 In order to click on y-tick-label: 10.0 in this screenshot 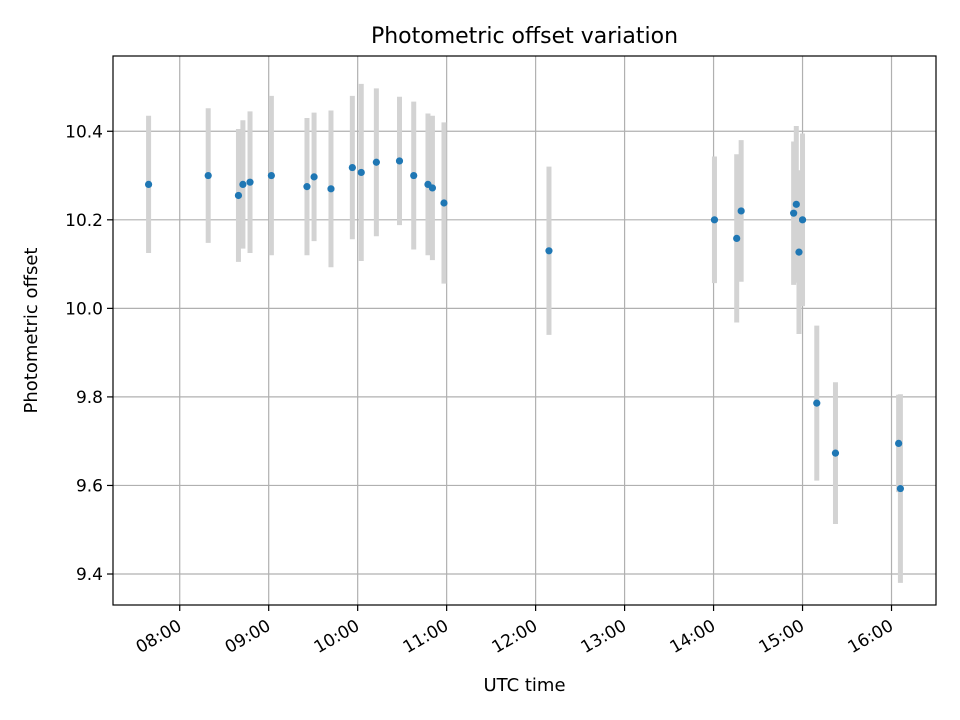, I will do `click(84, 309)`.